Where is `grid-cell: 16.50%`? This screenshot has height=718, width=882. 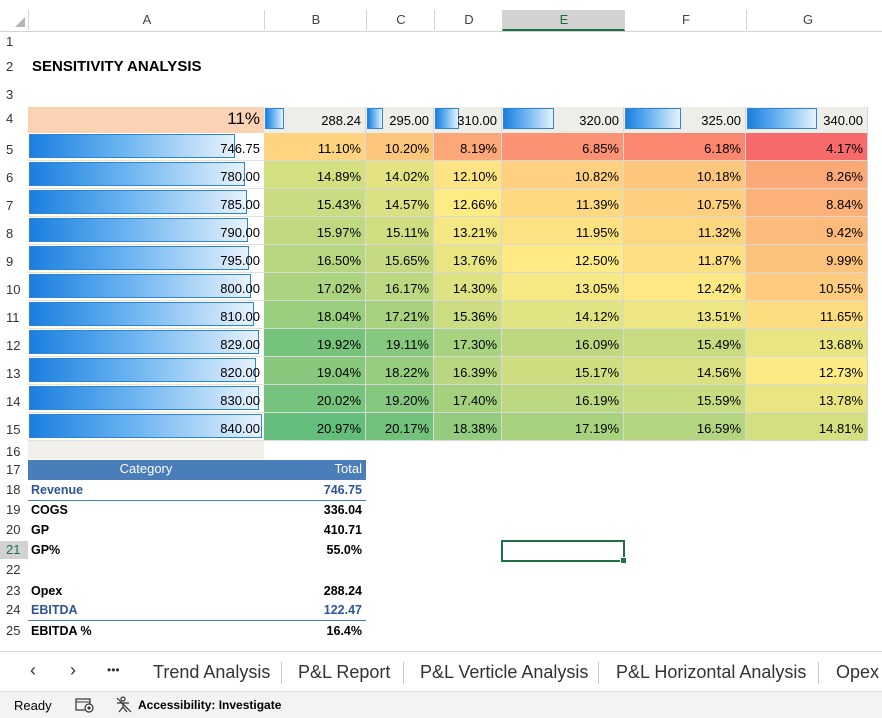
grid-cell: 16.50% is located at coordinates (315, 259).